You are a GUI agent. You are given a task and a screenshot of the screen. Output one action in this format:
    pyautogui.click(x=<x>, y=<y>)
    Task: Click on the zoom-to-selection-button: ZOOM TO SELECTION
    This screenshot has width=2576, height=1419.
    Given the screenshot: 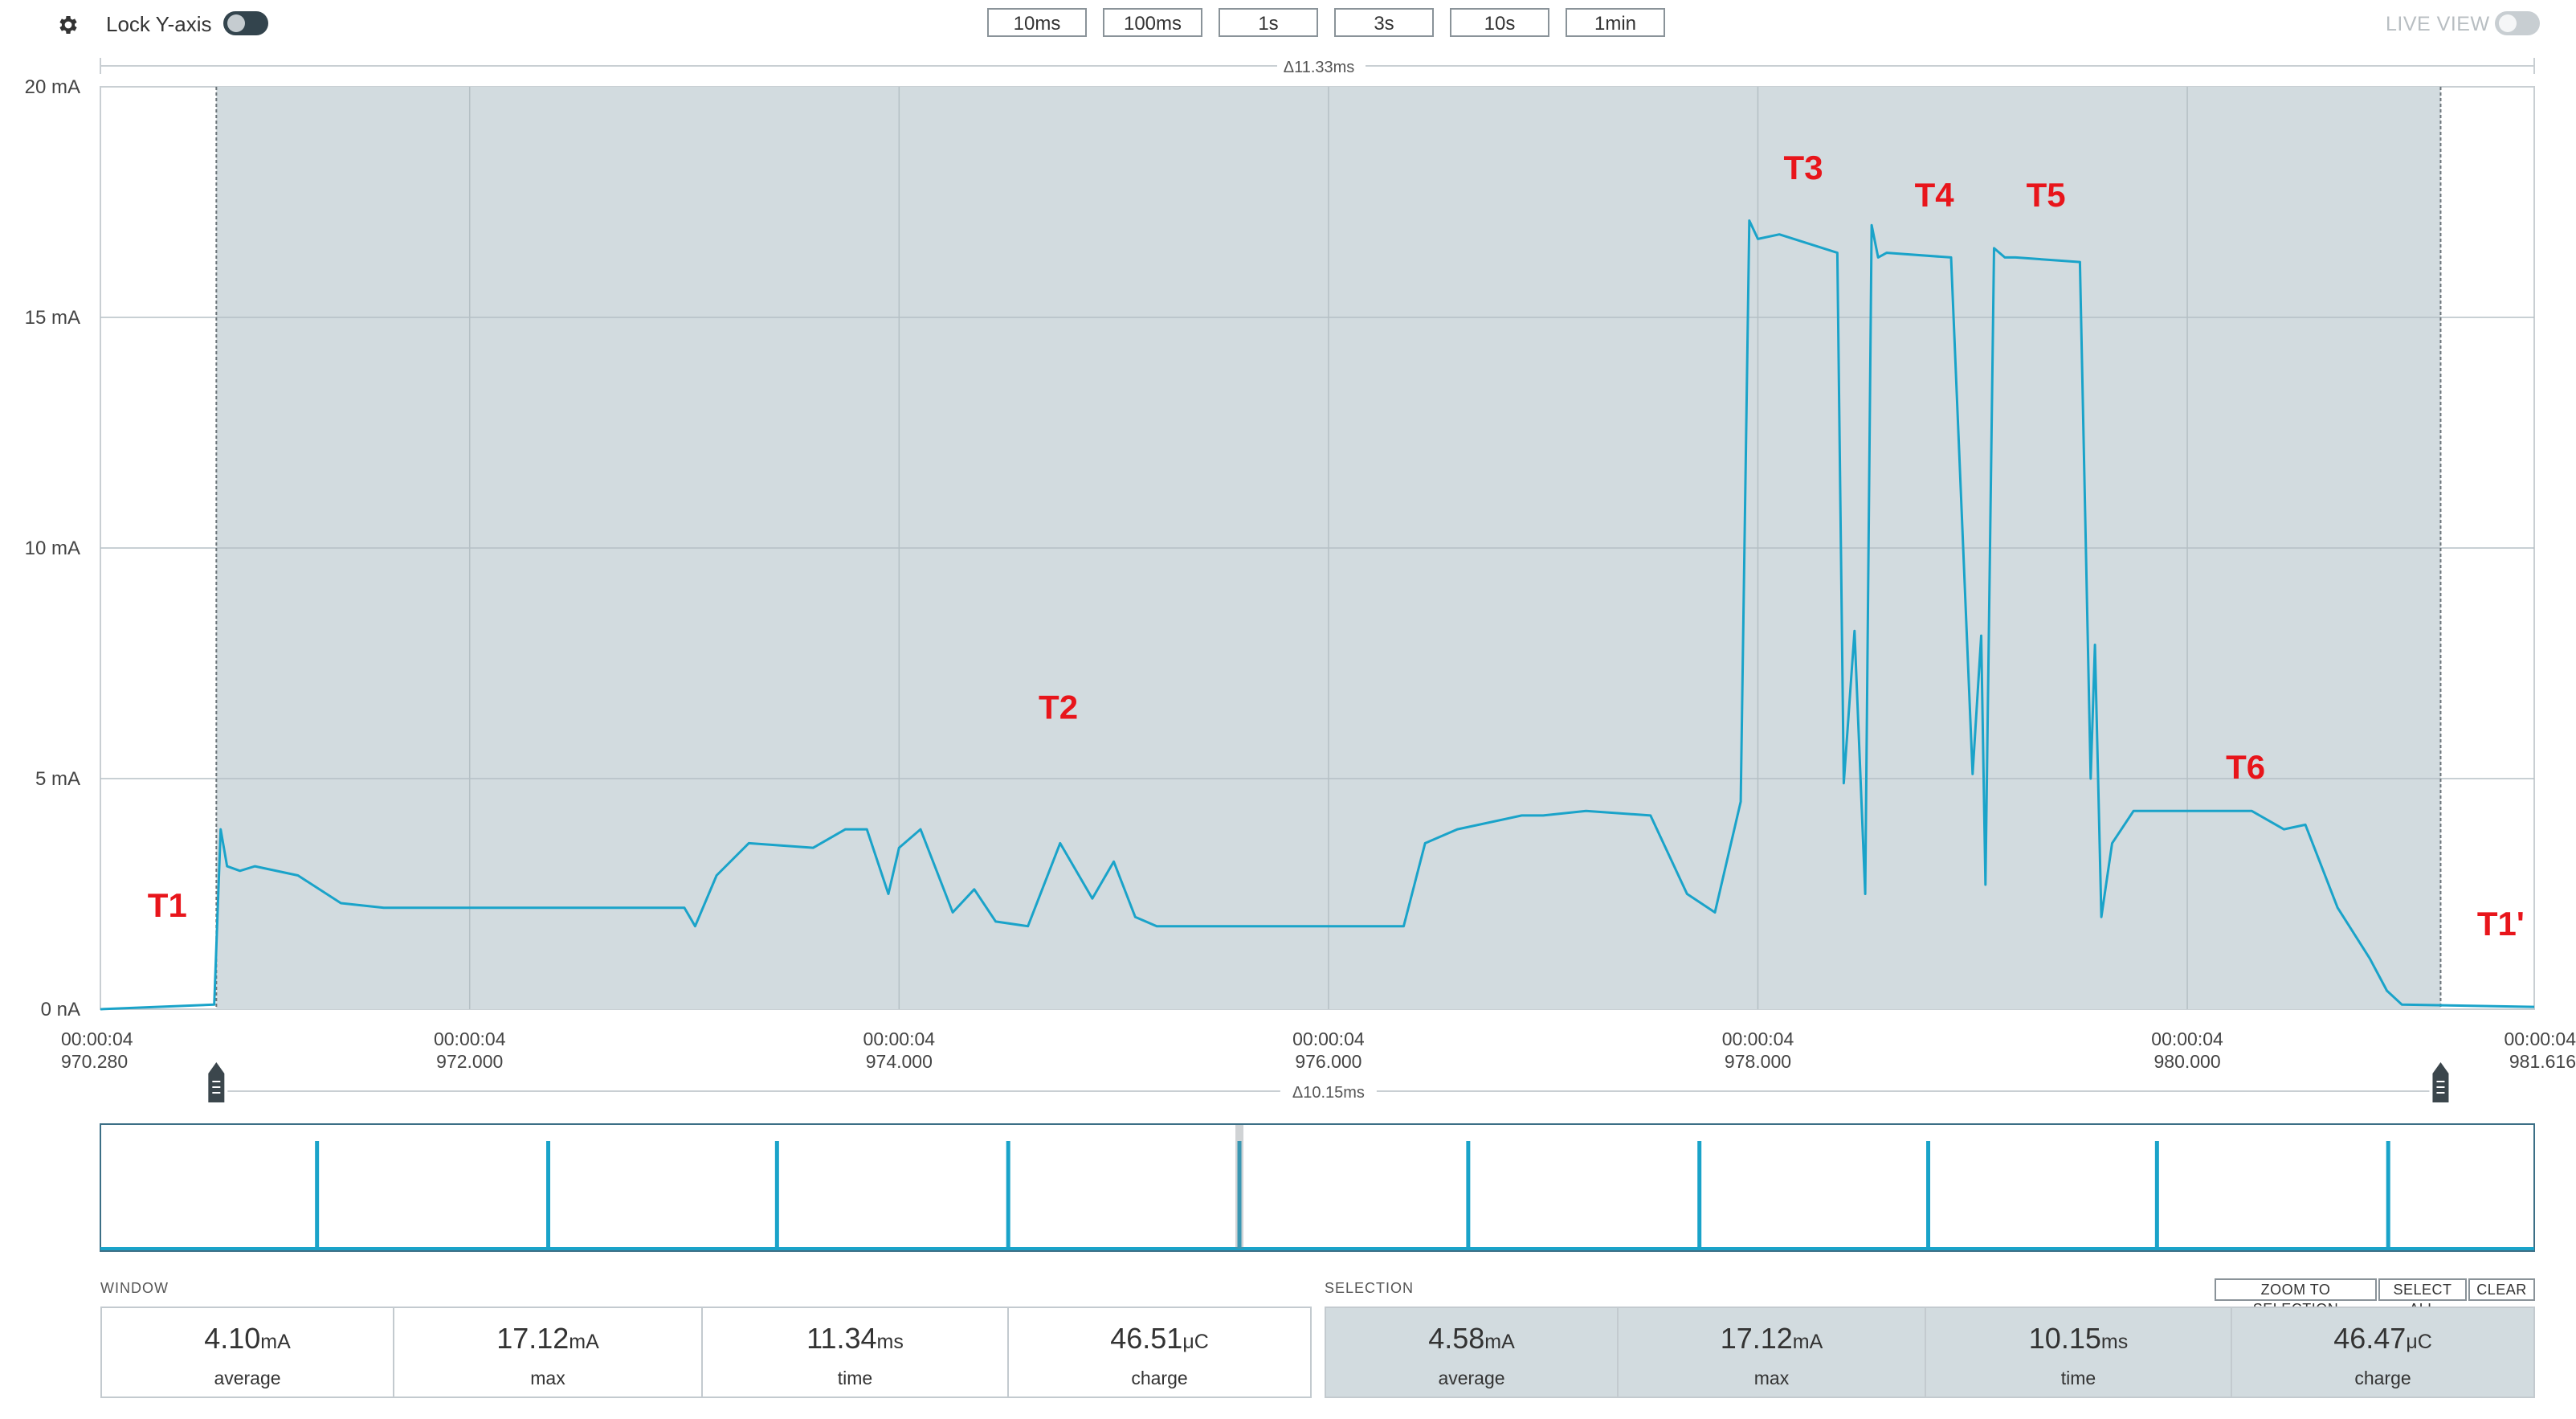 What is the action you would take?
    pyautogui.click(x=2296, y=1297)
    